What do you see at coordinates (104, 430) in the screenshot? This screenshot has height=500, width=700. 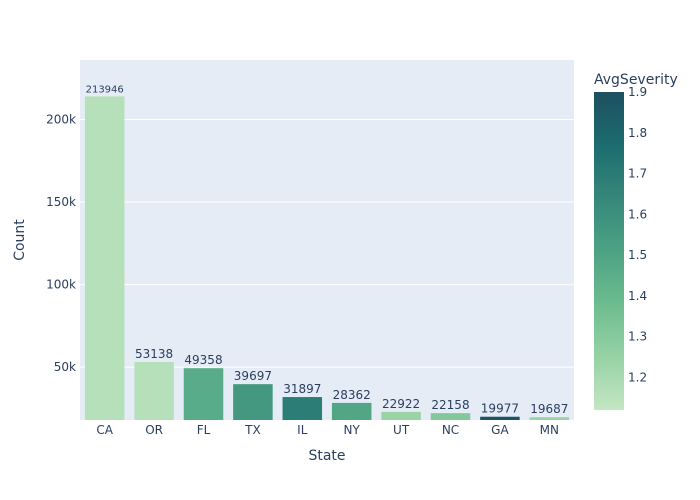 I see `x-tick-label: CA` at bounding box center [104, 430].